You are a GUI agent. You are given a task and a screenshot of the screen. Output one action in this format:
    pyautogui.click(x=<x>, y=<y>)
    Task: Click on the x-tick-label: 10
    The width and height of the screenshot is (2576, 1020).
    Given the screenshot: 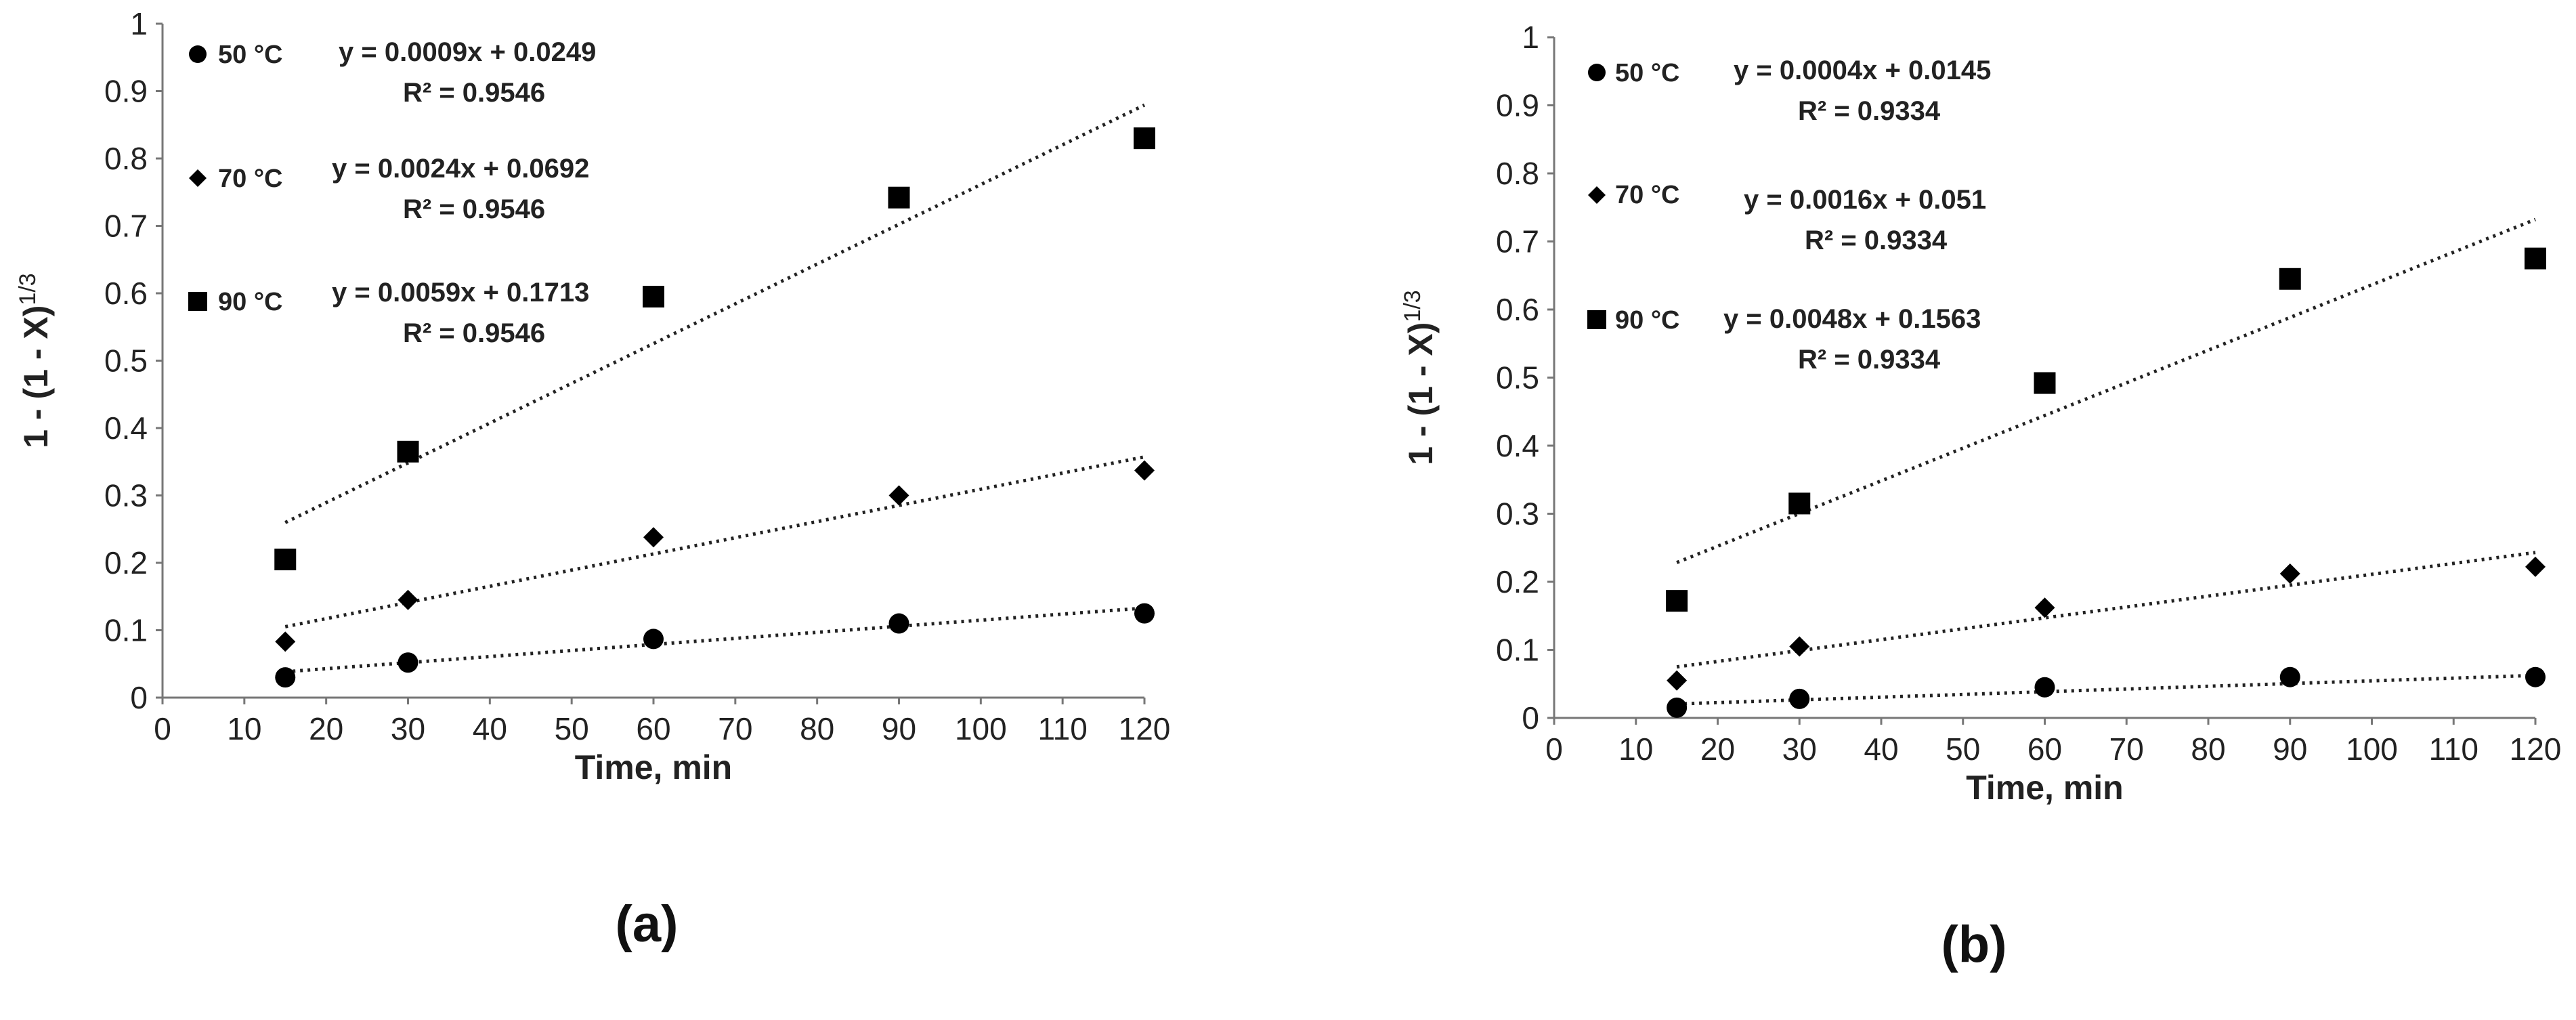 What is the action you would take?
    pyautogui.click(x=244, y=728)
    